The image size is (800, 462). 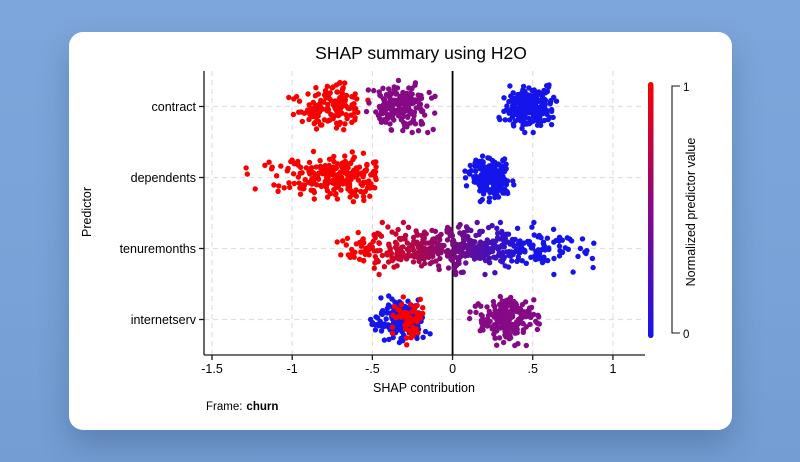 I want to click on colorbar-axis-label: Normalized predictor value, so click(x=691, y=212).